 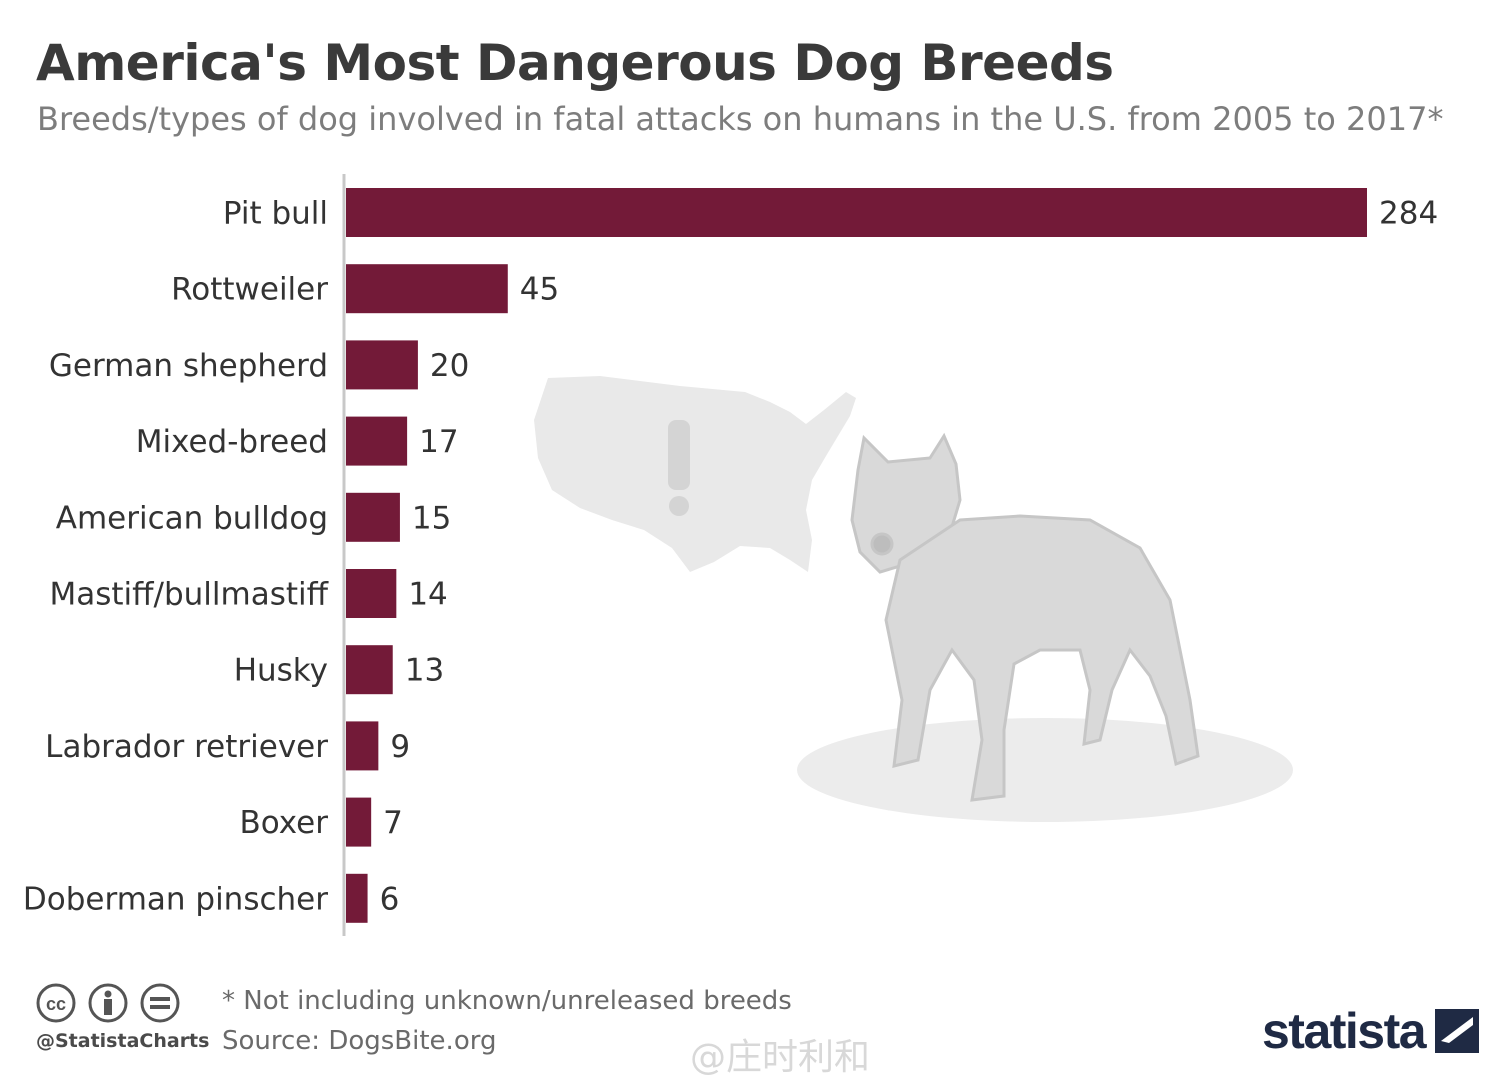 I want to click on value-label: 13, so click(x=424, y=671).